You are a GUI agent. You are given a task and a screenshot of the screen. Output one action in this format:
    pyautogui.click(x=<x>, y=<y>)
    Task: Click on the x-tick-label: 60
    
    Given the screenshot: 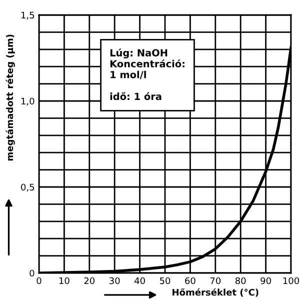 What is the action you would take?
    pyautogui.click(x=190, y=280)
    